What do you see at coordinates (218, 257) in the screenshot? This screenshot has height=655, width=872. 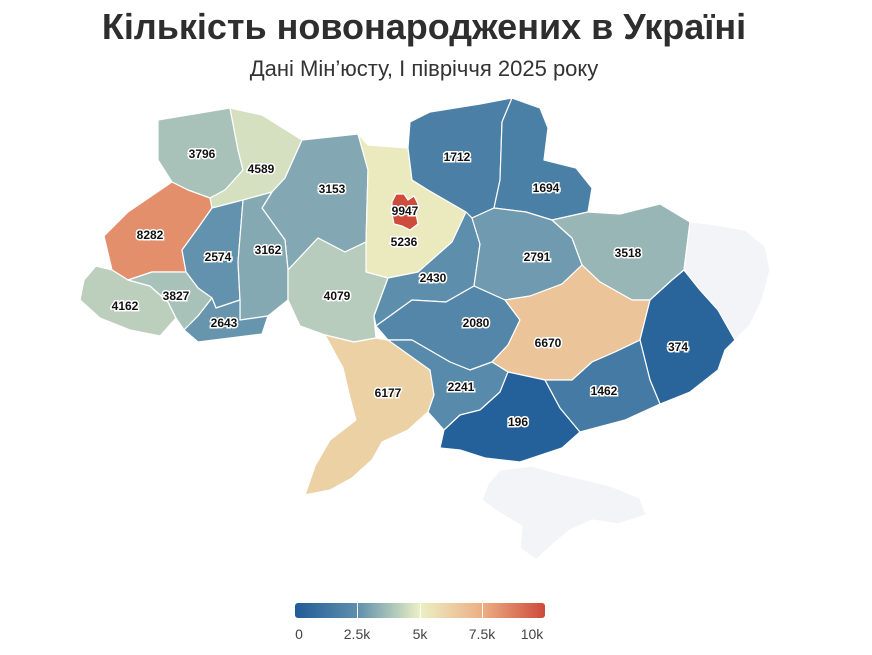 I see `label-ternopil: 2574` at bounding box center [218, 257].